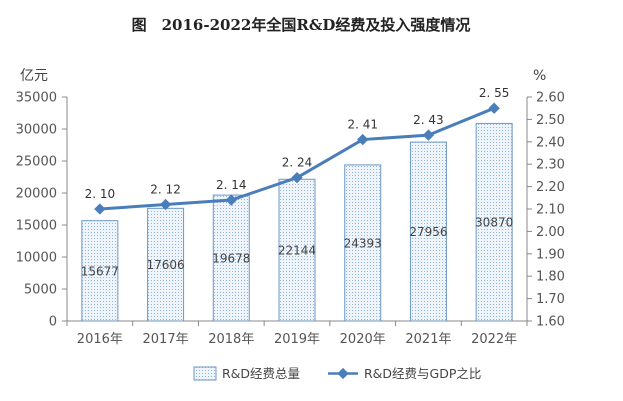  What do you see at coordinates (362, 125) in the screenshot?
I see `ratio-value-label: 2. 41` at bounding box center [362, 125].